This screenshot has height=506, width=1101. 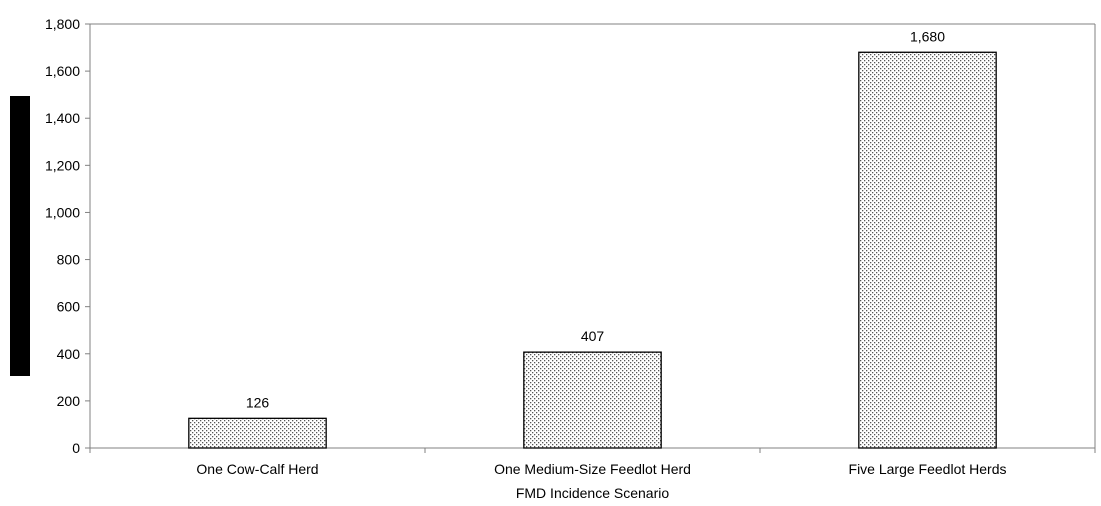 What do you see at coordinates (69, 401) in the screenshot?
I see `y-tick-label: 200` at bounding box center [69, 401].